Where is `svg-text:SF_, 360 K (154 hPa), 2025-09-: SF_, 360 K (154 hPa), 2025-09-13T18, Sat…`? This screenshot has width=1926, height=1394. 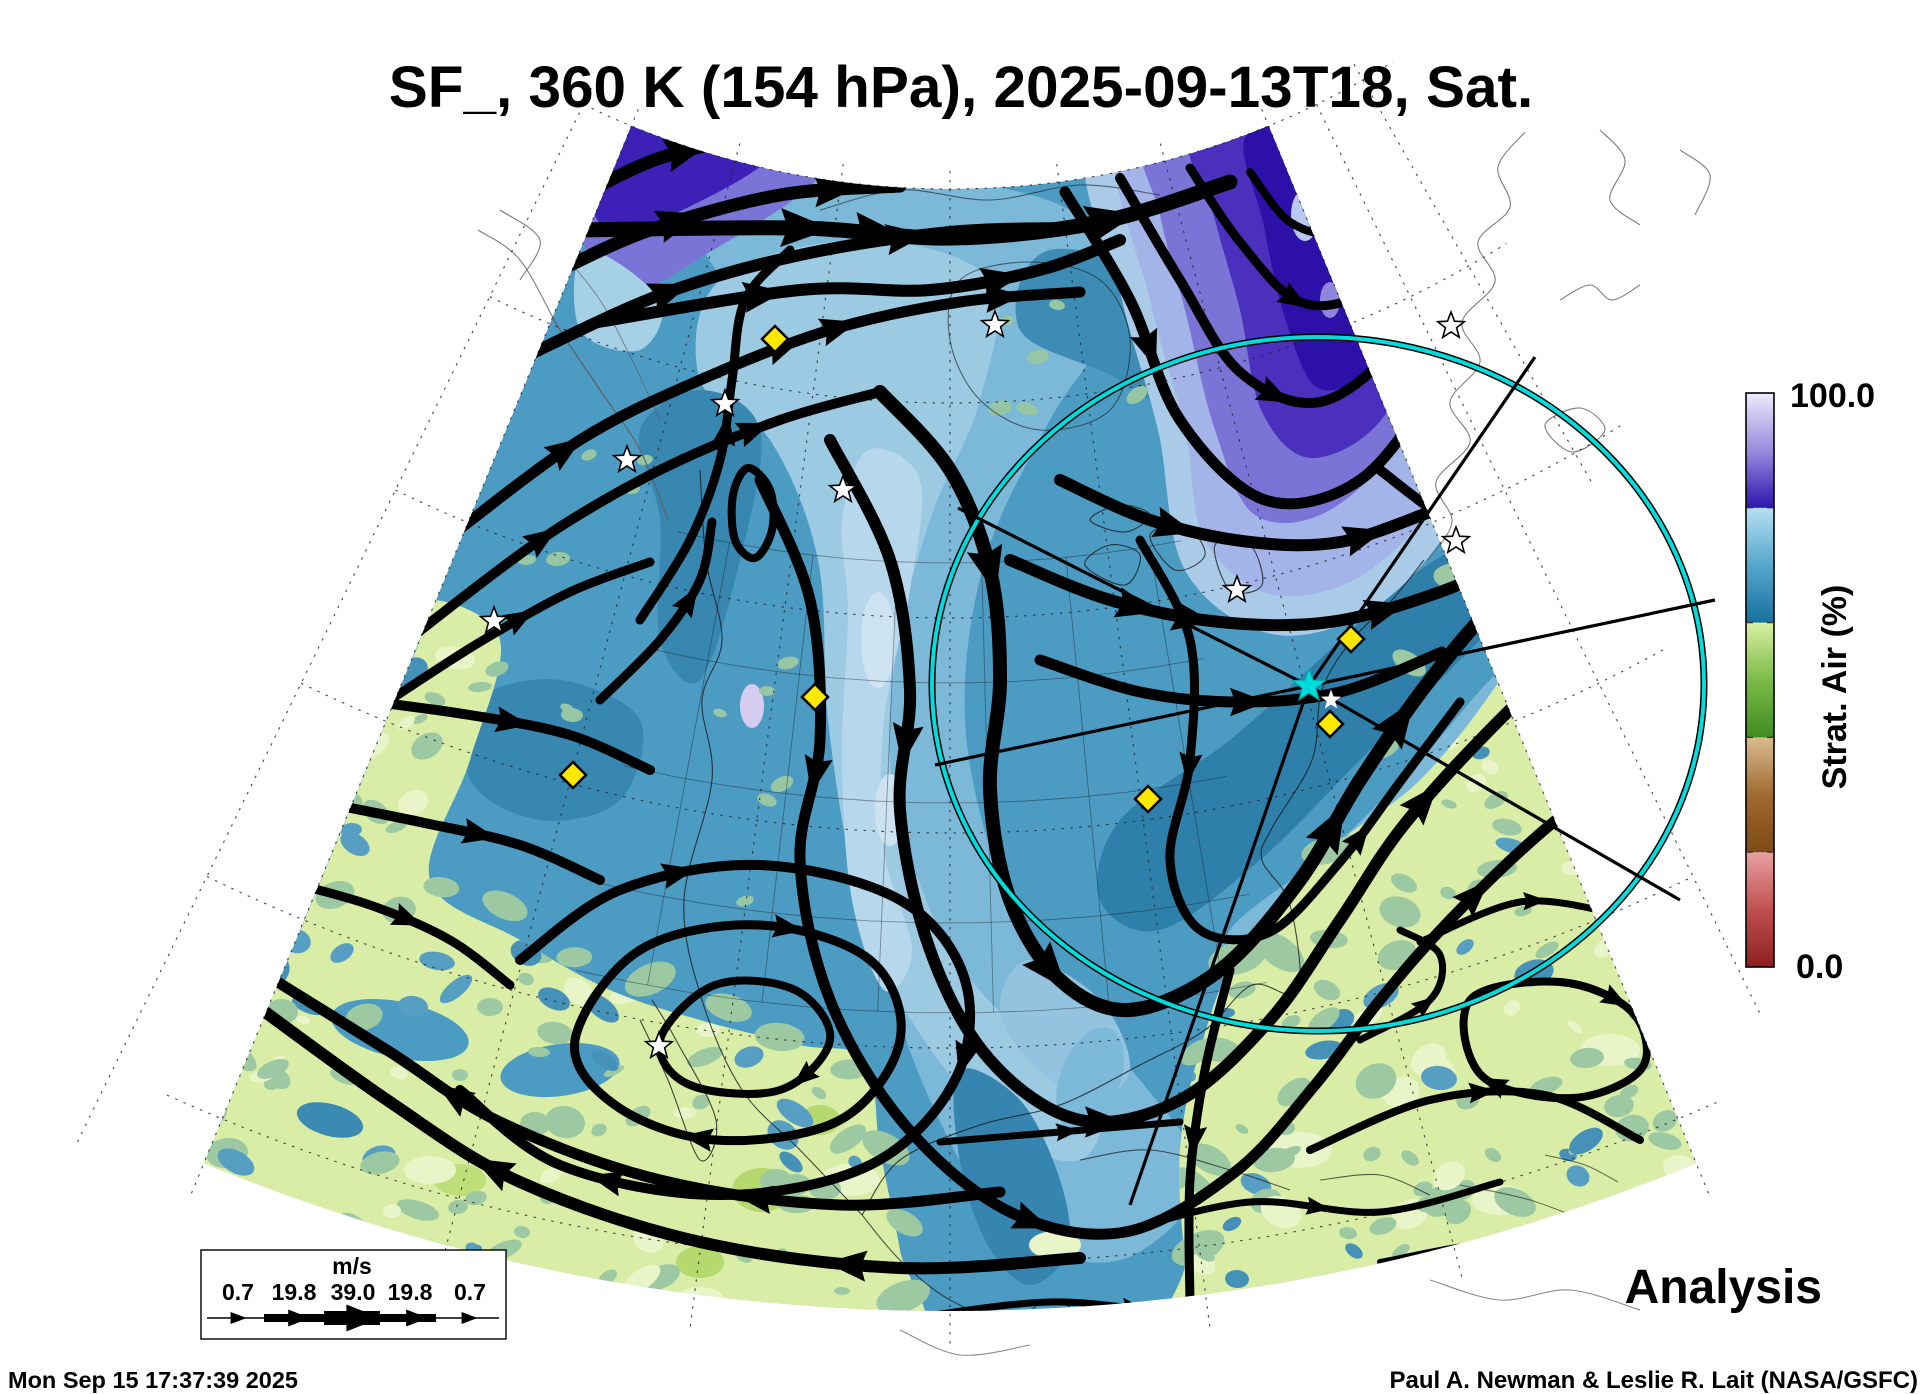
svg-text:SF_, 360 K (154 hPa), 2025-09-: SF_, 360 K (154 hPa), 2025-09-13T18, Sat… is located at coordinates (961, 87).